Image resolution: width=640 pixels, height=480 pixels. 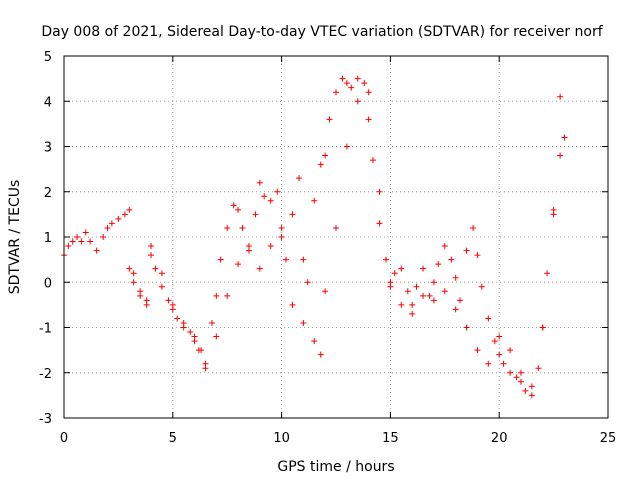 What do you see at coordinates (45, 329) in the screenshot?
I see `y-tick-label: -1` at bounding box center [45, 329].